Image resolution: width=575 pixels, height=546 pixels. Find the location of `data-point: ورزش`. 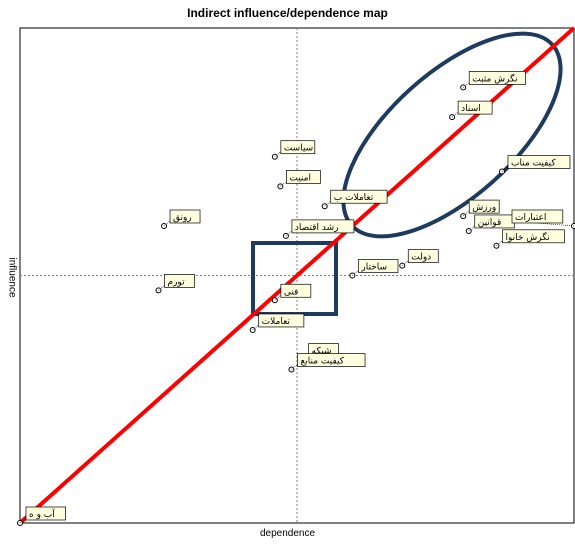

data-point: ورزش is located at coordinates (480, 209).